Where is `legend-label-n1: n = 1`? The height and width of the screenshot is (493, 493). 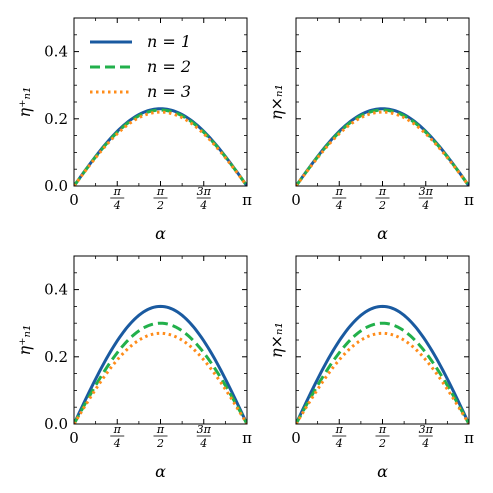
legend-label-n1: n = 1 is located at coordinates (169, 41).